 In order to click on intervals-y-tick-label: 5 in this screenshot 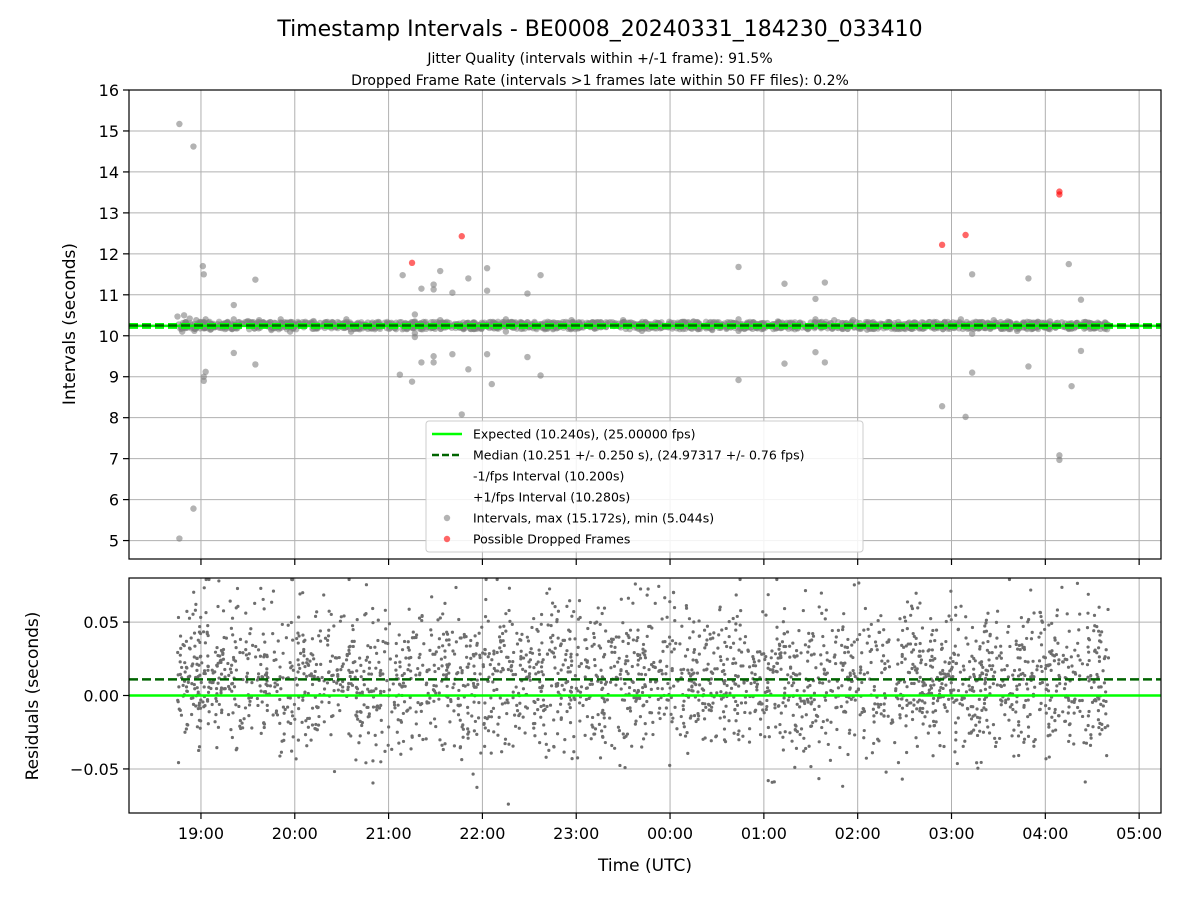, I will do `click(114, 541)`.